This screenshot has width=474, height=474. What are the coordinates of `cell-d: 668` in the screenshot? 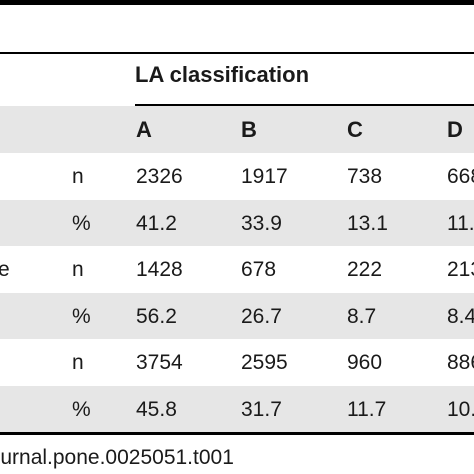 It's located at (460, 176).